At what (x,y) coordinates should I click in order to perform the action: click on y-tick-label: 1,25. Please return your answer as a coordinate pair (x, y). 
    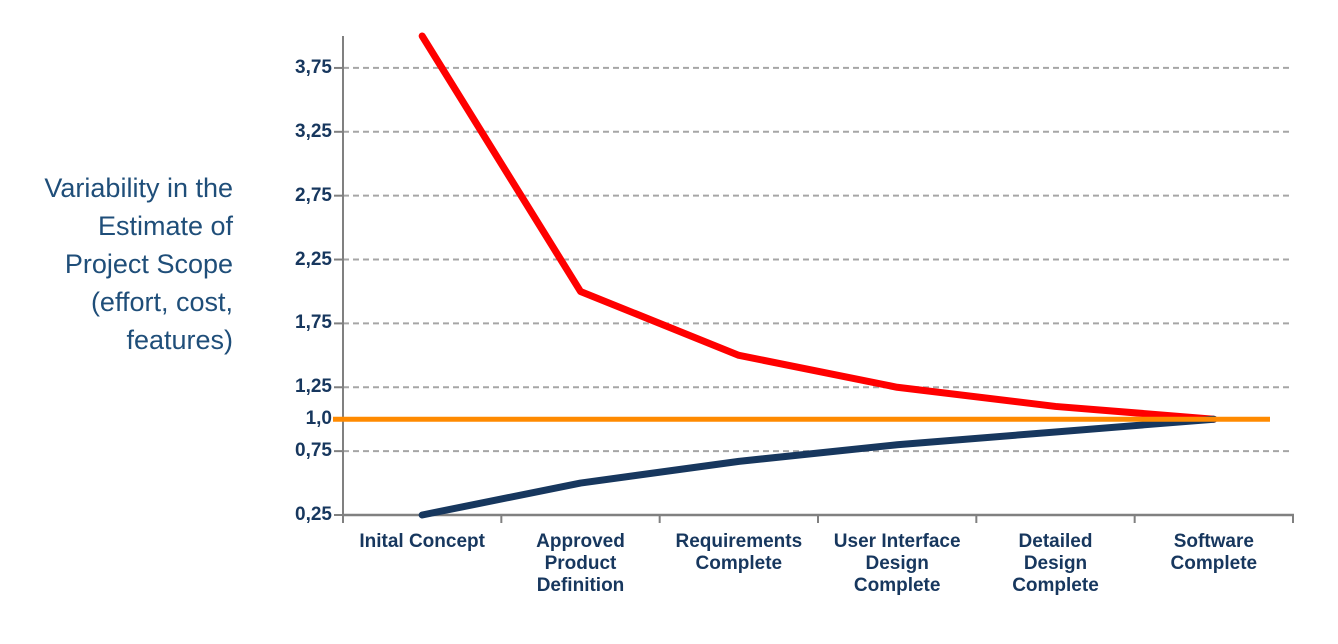
    Looking at the image, I should click on (313, 387).